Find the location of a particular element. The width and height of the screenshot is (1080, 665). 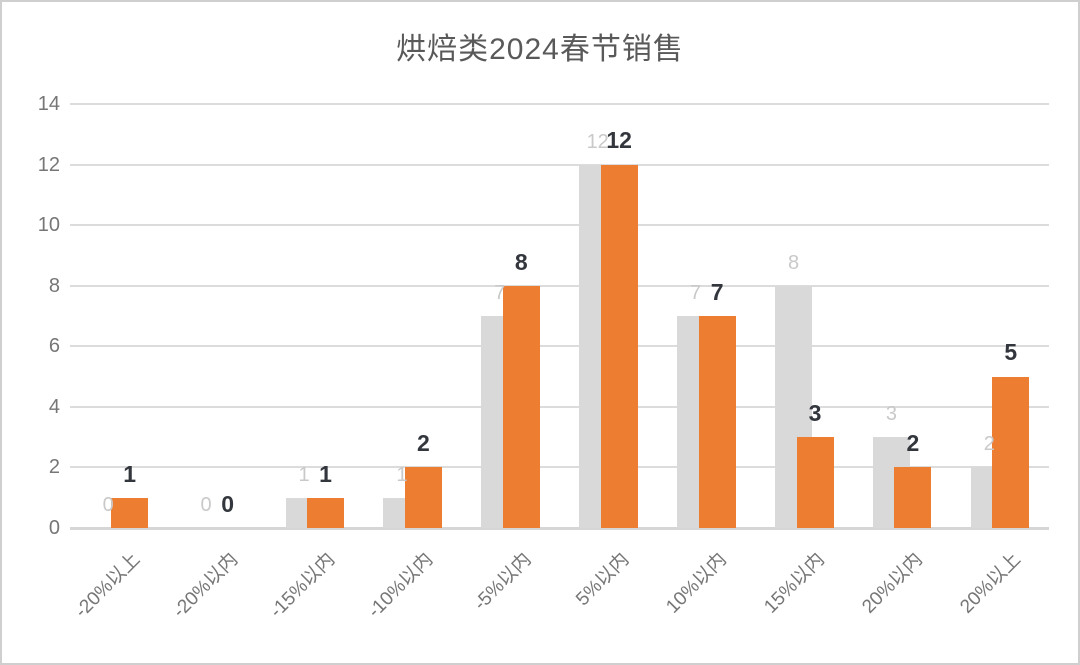

data-label-orange-series: 12 is located at coordinates (619, 140).